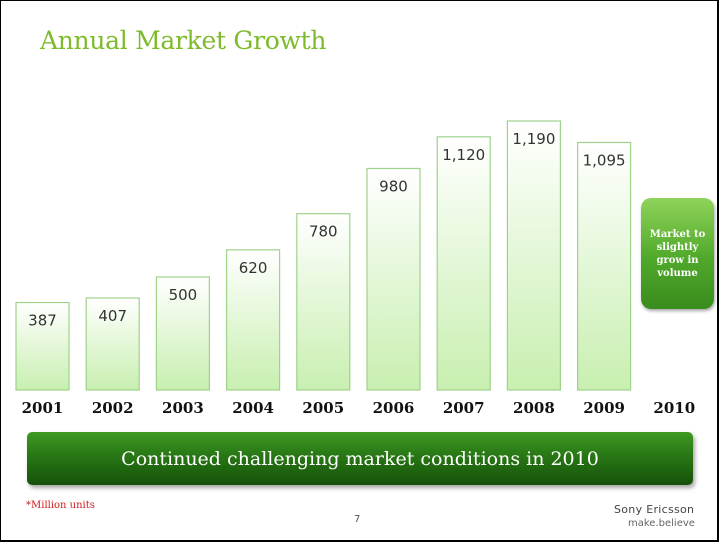  I want to click on year-label-2001: 2001, so click(43, 408).